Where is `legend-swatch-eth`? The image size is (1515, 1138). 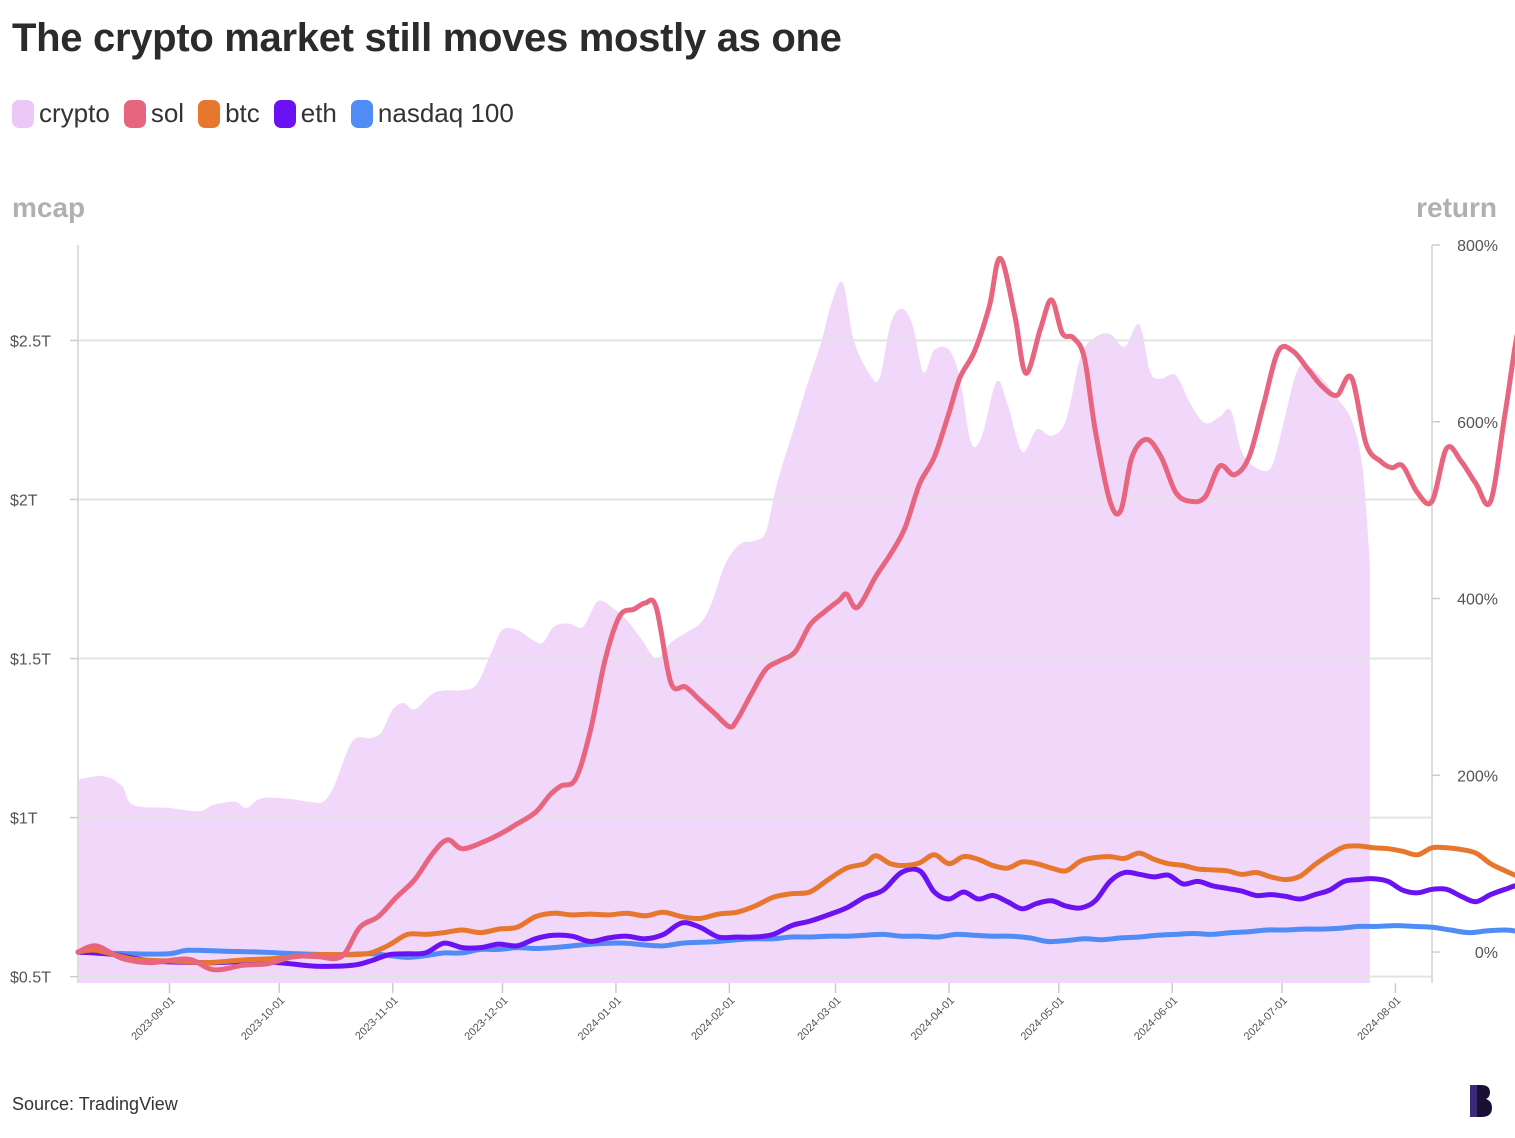
legend-swatch-eth is located at coordinates (284, 113).